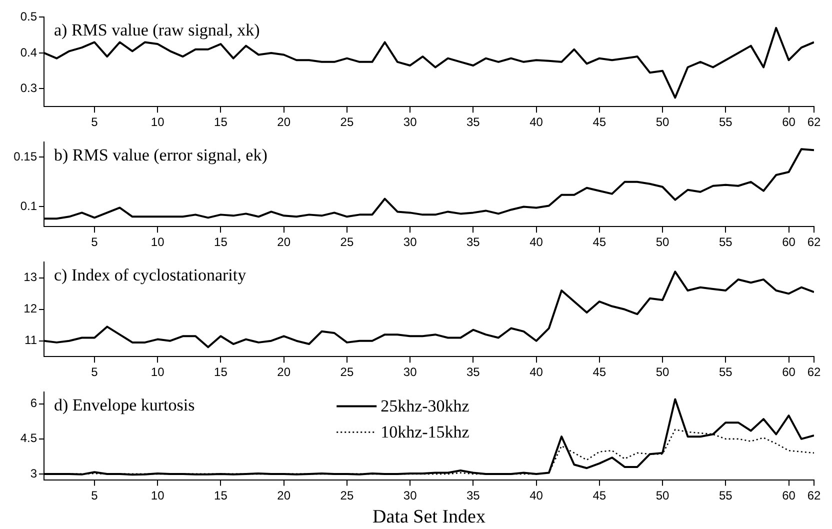 The image size is (832, 529). What do you see at coordinates (161, 155) in the screenshot?
I see `chart-title: b) RMS value (error signal, ek)` at bounding box center [161, 155].